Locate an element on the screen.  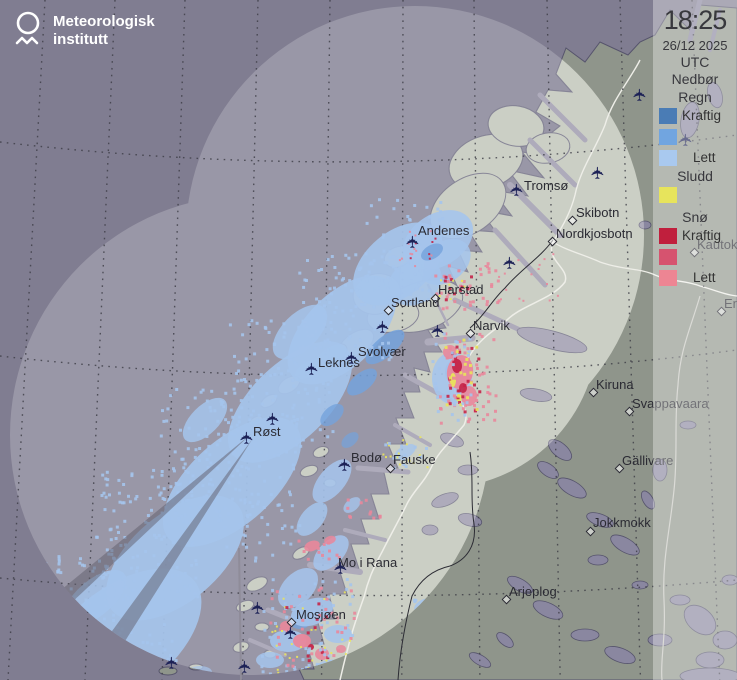
place-label: Svappavaara is located at coordinates (670, 403).